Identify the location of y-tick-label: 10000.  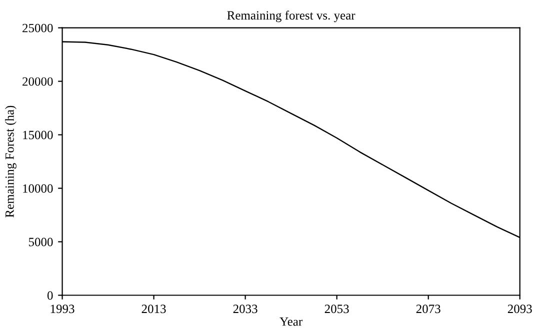
(38, 188).